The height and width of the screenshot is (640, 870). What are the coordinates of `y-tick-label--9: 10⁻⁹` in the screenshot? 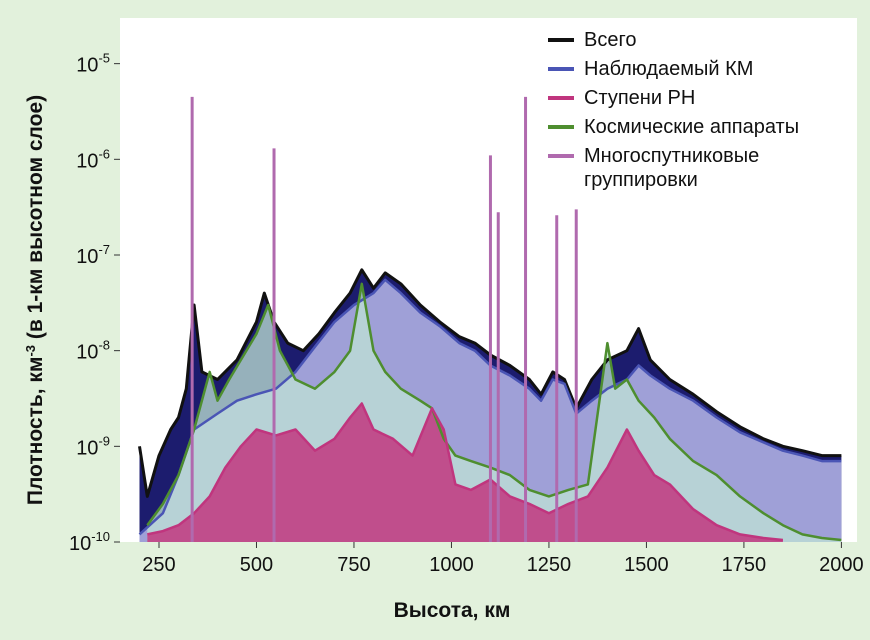 It's located at (93, 446).